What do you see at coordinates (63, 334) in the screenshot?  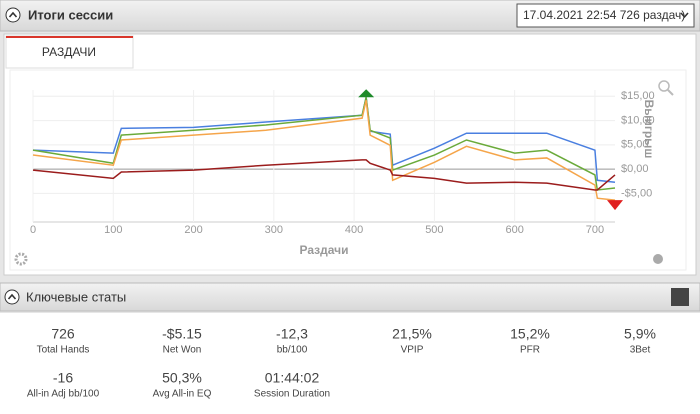 I see `stat-value: 726` at bounding box center [63, 334].